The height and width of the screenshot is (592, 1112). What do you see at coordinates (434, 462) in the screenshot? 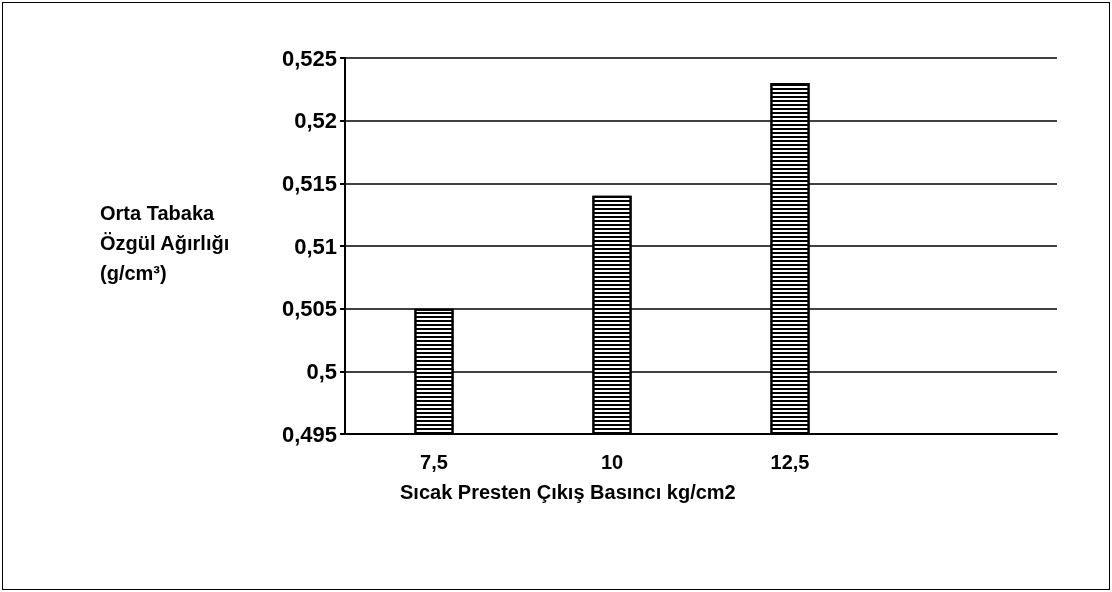
I see `x-tick-label: 7,5` at bounding box center [434, 462].